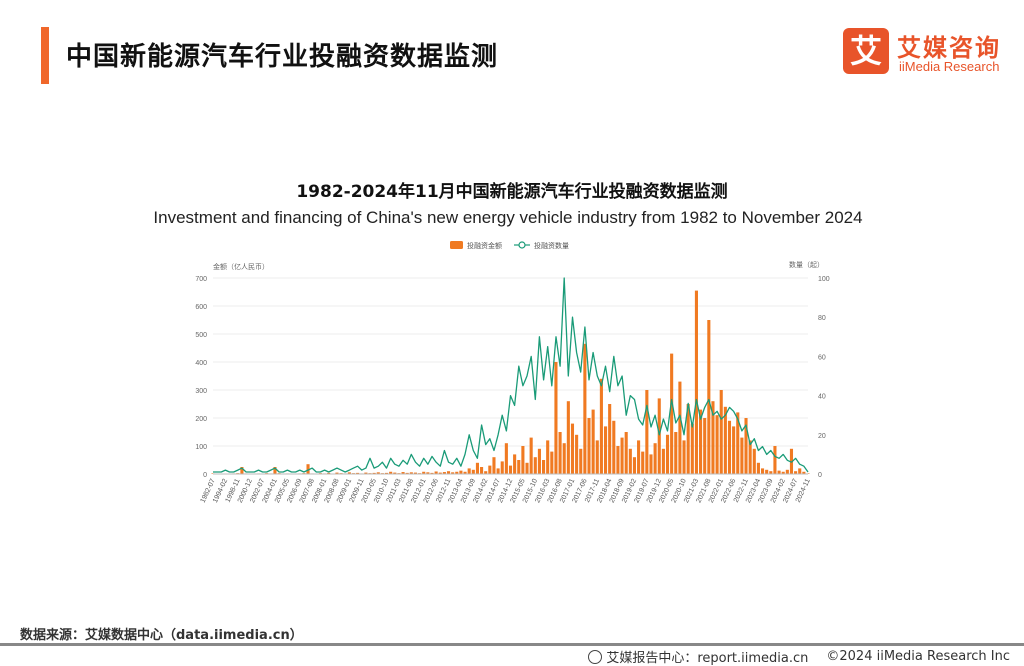 This screenshot has height=666, width=1024. What do you see at coordinates (822, 357) in the screenshot?
I see `y-right-tick-label: 60` at bounding box center [822, 357].